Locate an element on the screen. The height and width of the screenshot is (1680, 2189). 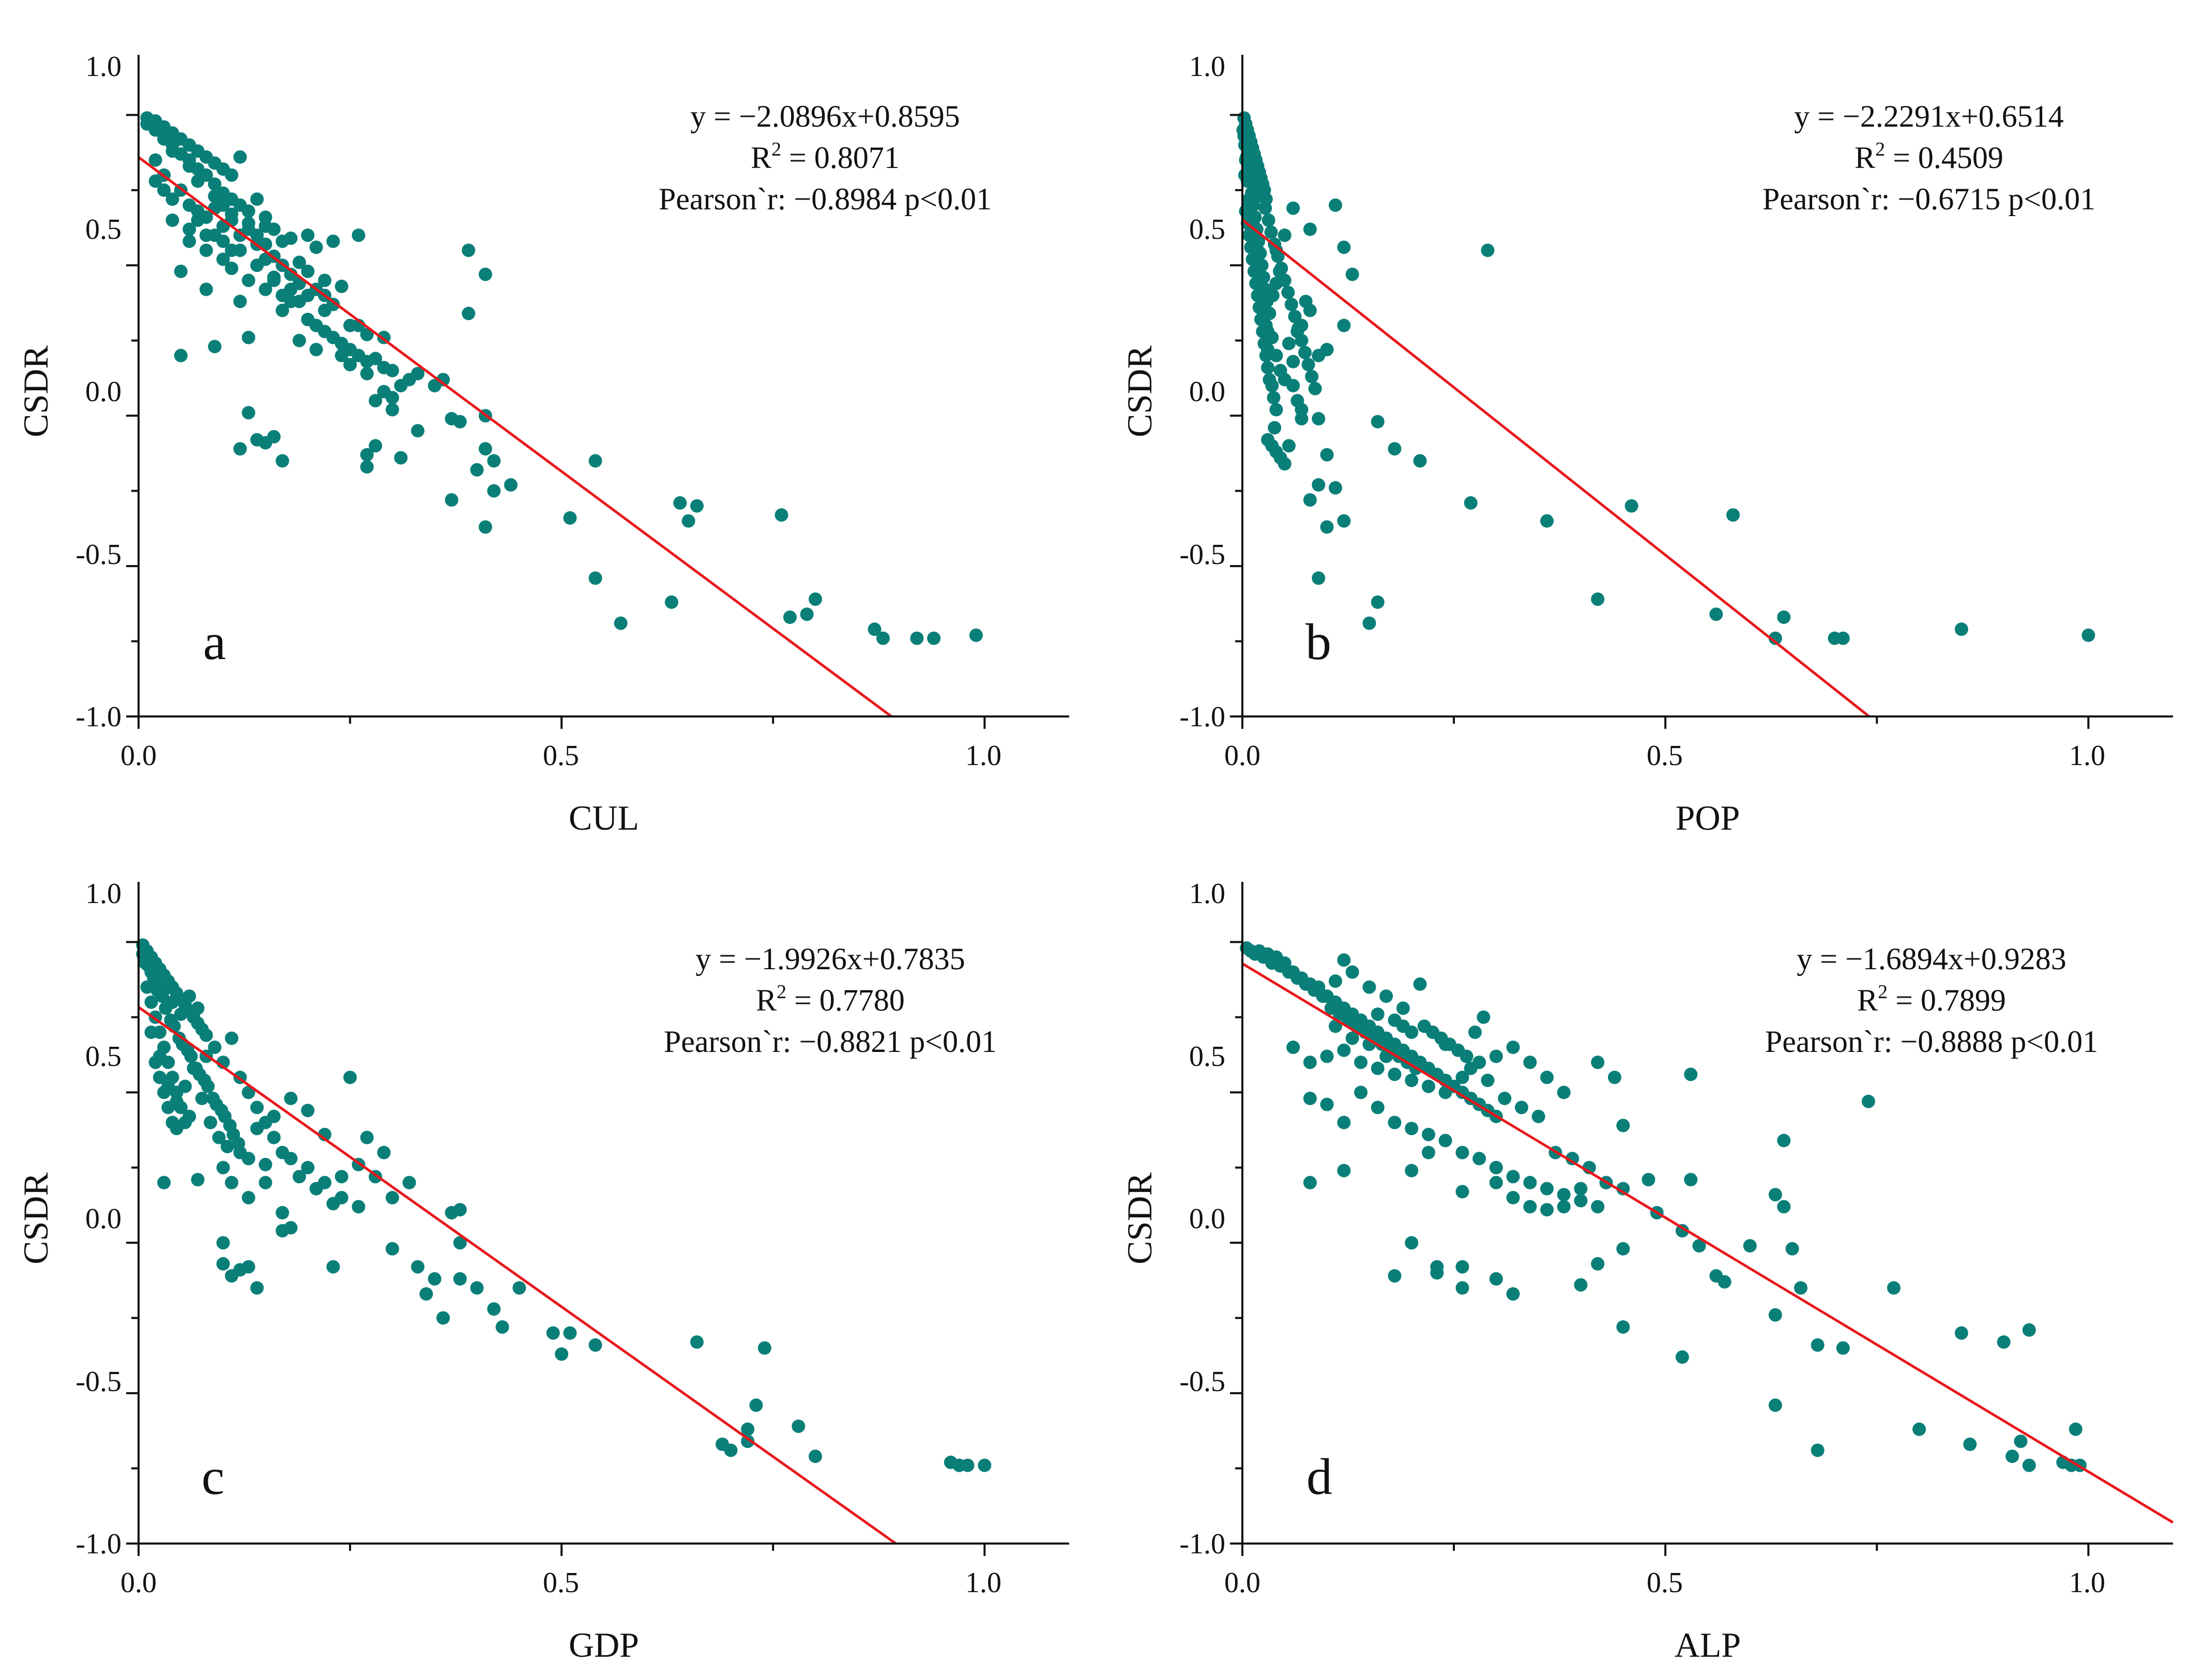
panel-a-ytick-label: 1.0 is located at coordinates (103, 67).